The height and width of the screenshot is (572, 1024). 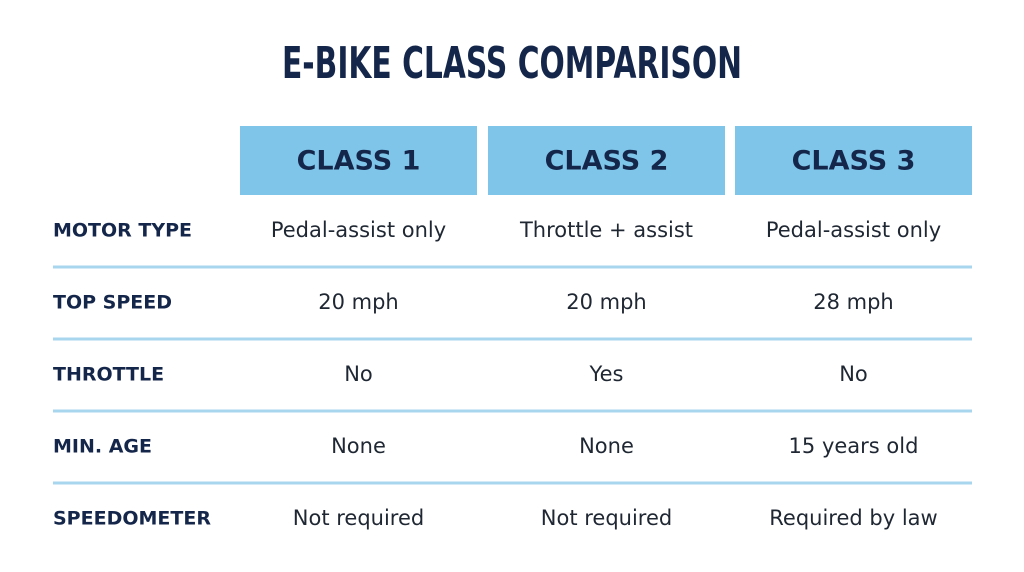 What do you see at coordinates (854, 446) in the screenshot?
I see `table-cell: 15 years old` at bounding box center [854, 446].